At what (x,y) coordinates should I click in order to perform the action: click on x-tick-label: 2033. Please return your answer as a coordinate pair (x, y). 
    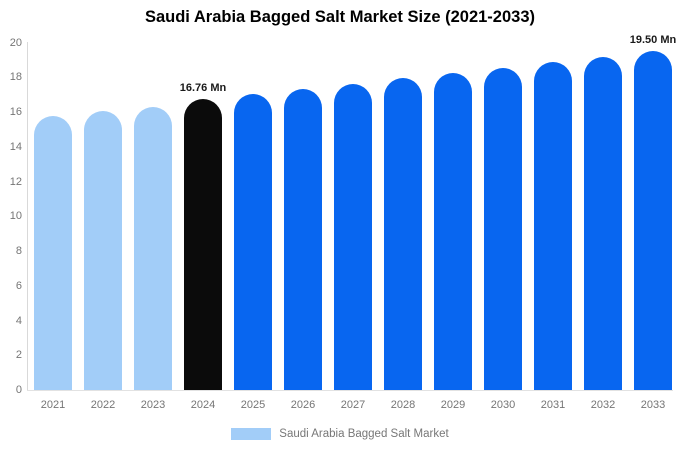
    Looking at the image, I should click on (653, 405).